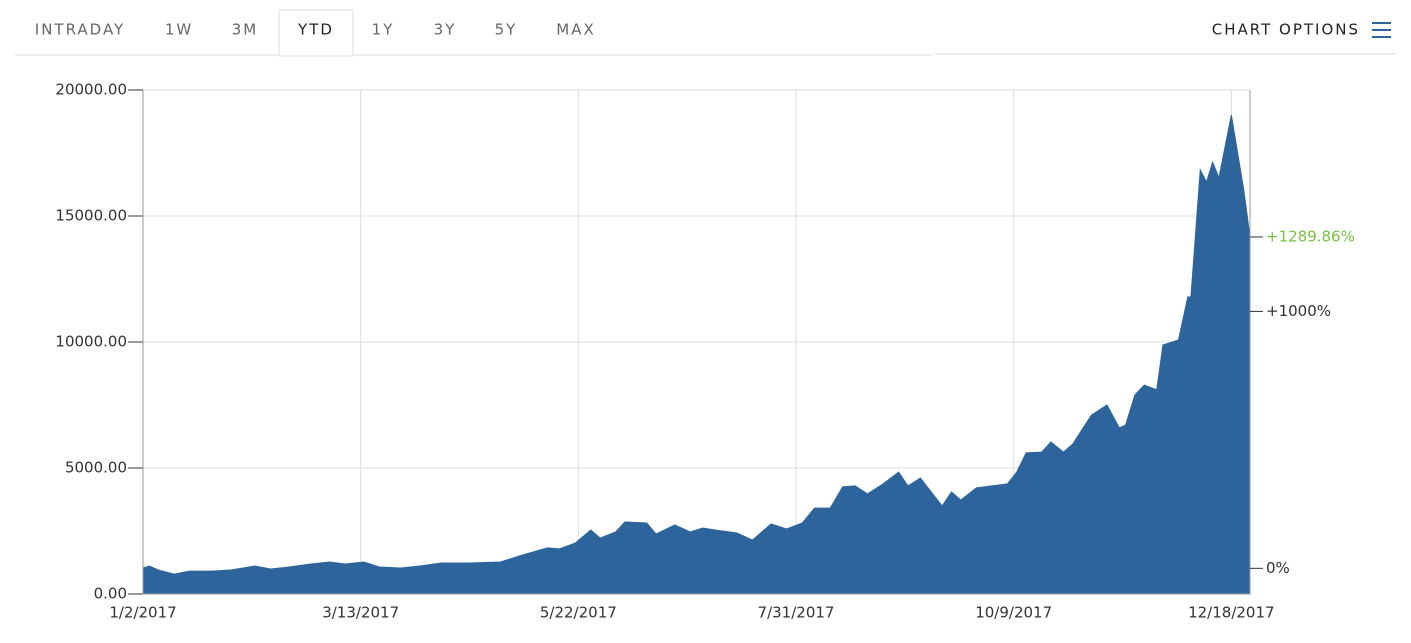 The image size is (1411, 643). I want to click on x-tick-label: 3/13/2017, so click(360, 613).